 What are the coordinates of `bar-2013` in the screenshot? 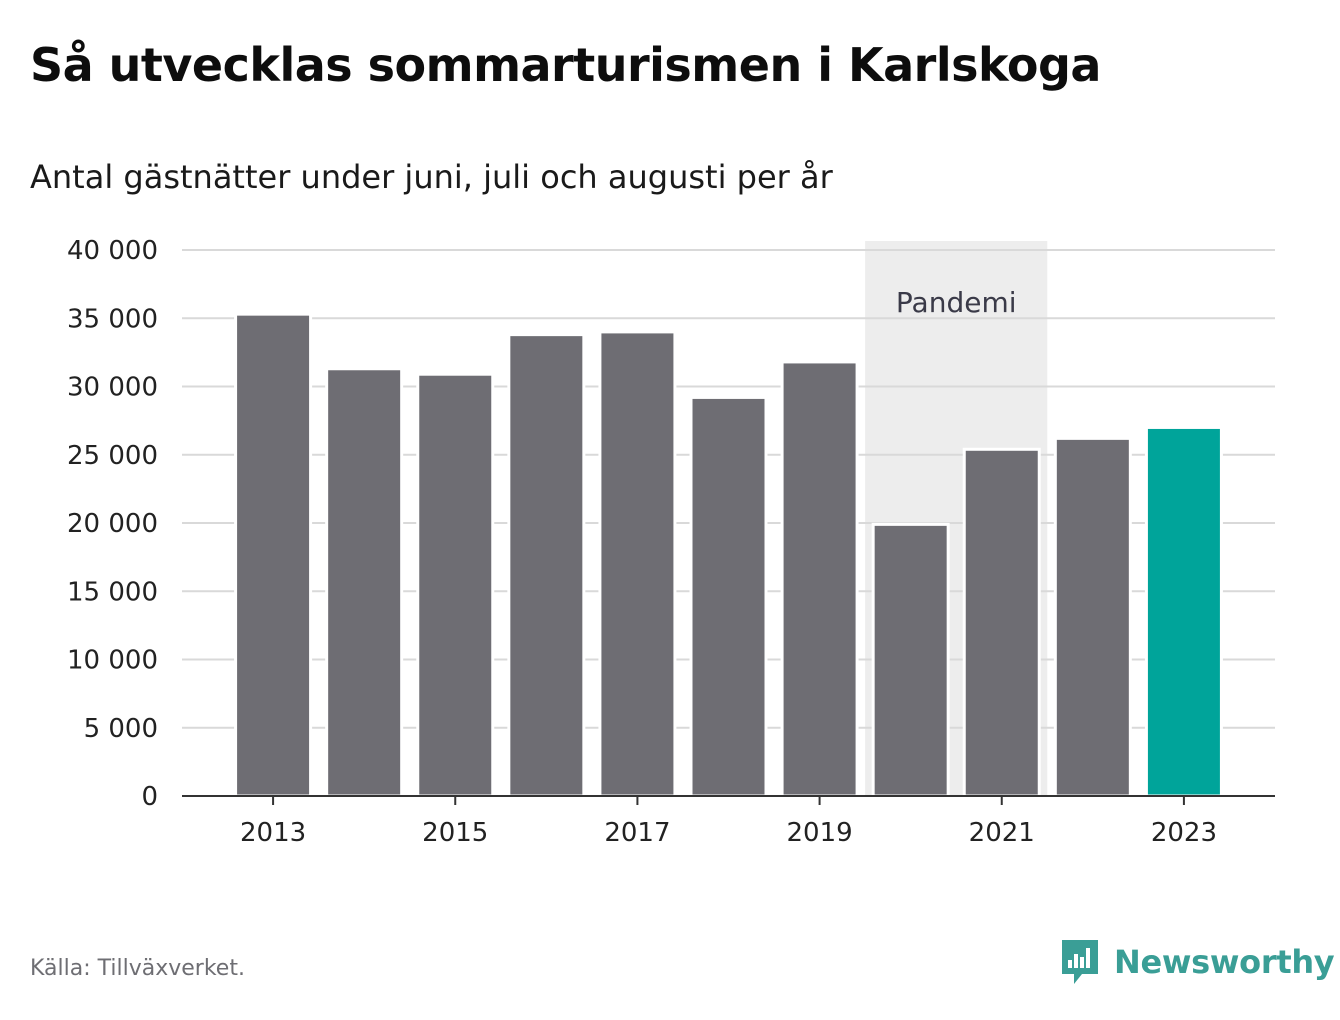 It's located at (273, 555).